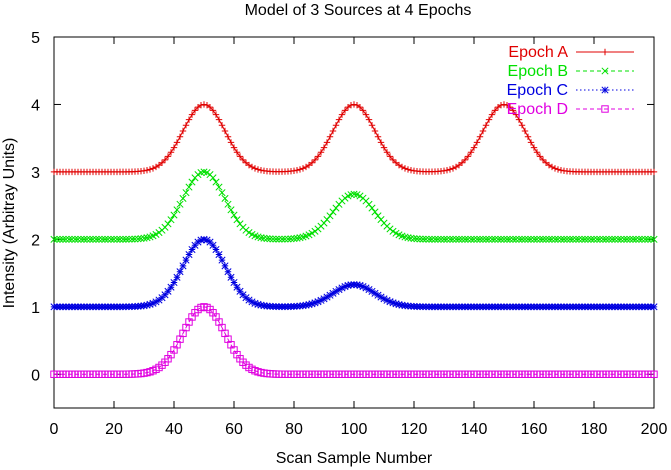  I want to click on x-tick-label: 0, so click(54, 429).